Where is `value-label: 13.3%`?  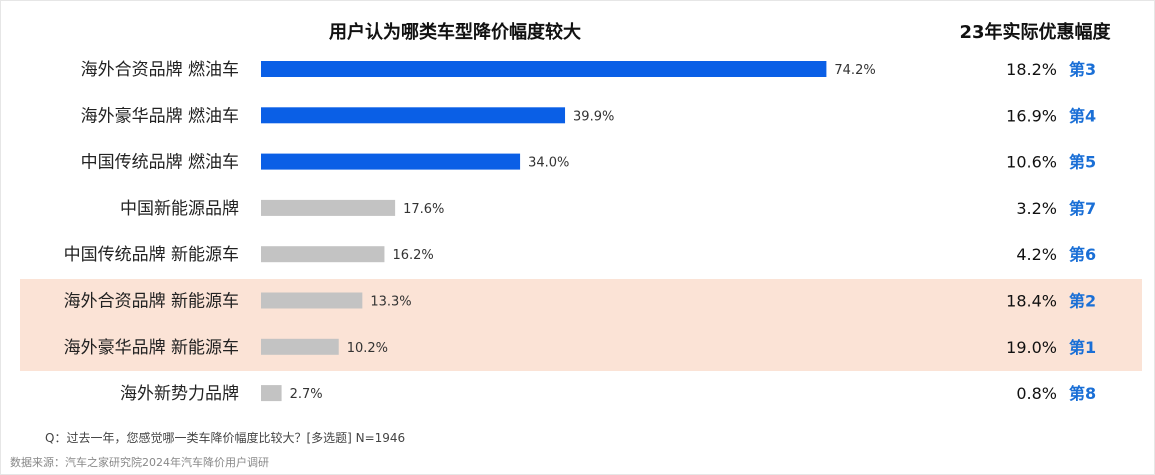 value-label: 13.3% is located at coordinates (390, 302).